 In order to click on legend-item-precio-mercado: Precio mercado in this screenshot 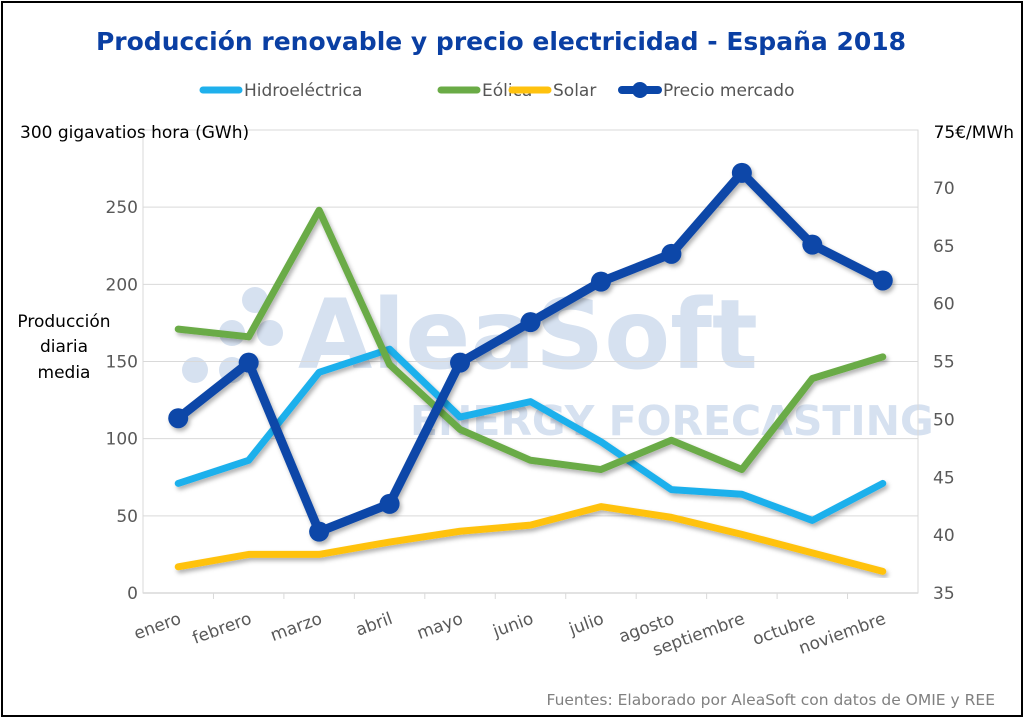, I will do `click(706, 91)`.